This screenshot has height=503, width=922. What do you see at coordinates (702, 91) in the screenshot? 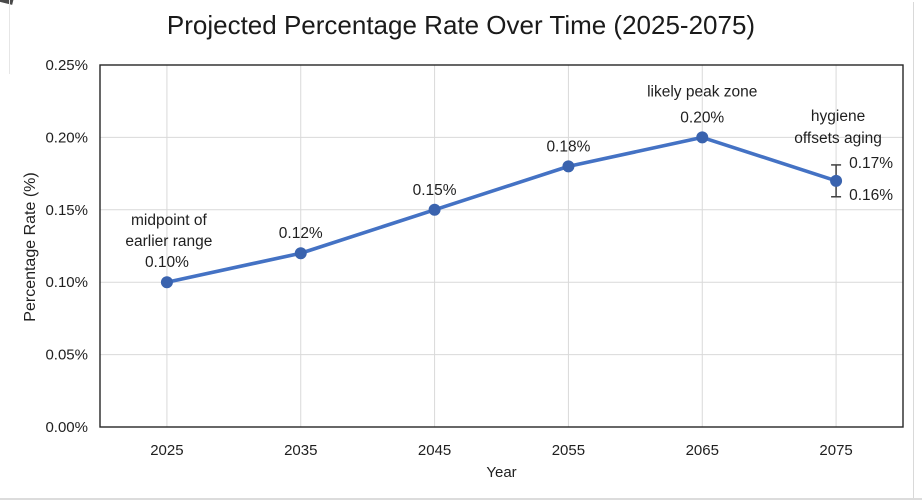
I see `annotation-line: likely peak zone` at bounding box center [702, 91].